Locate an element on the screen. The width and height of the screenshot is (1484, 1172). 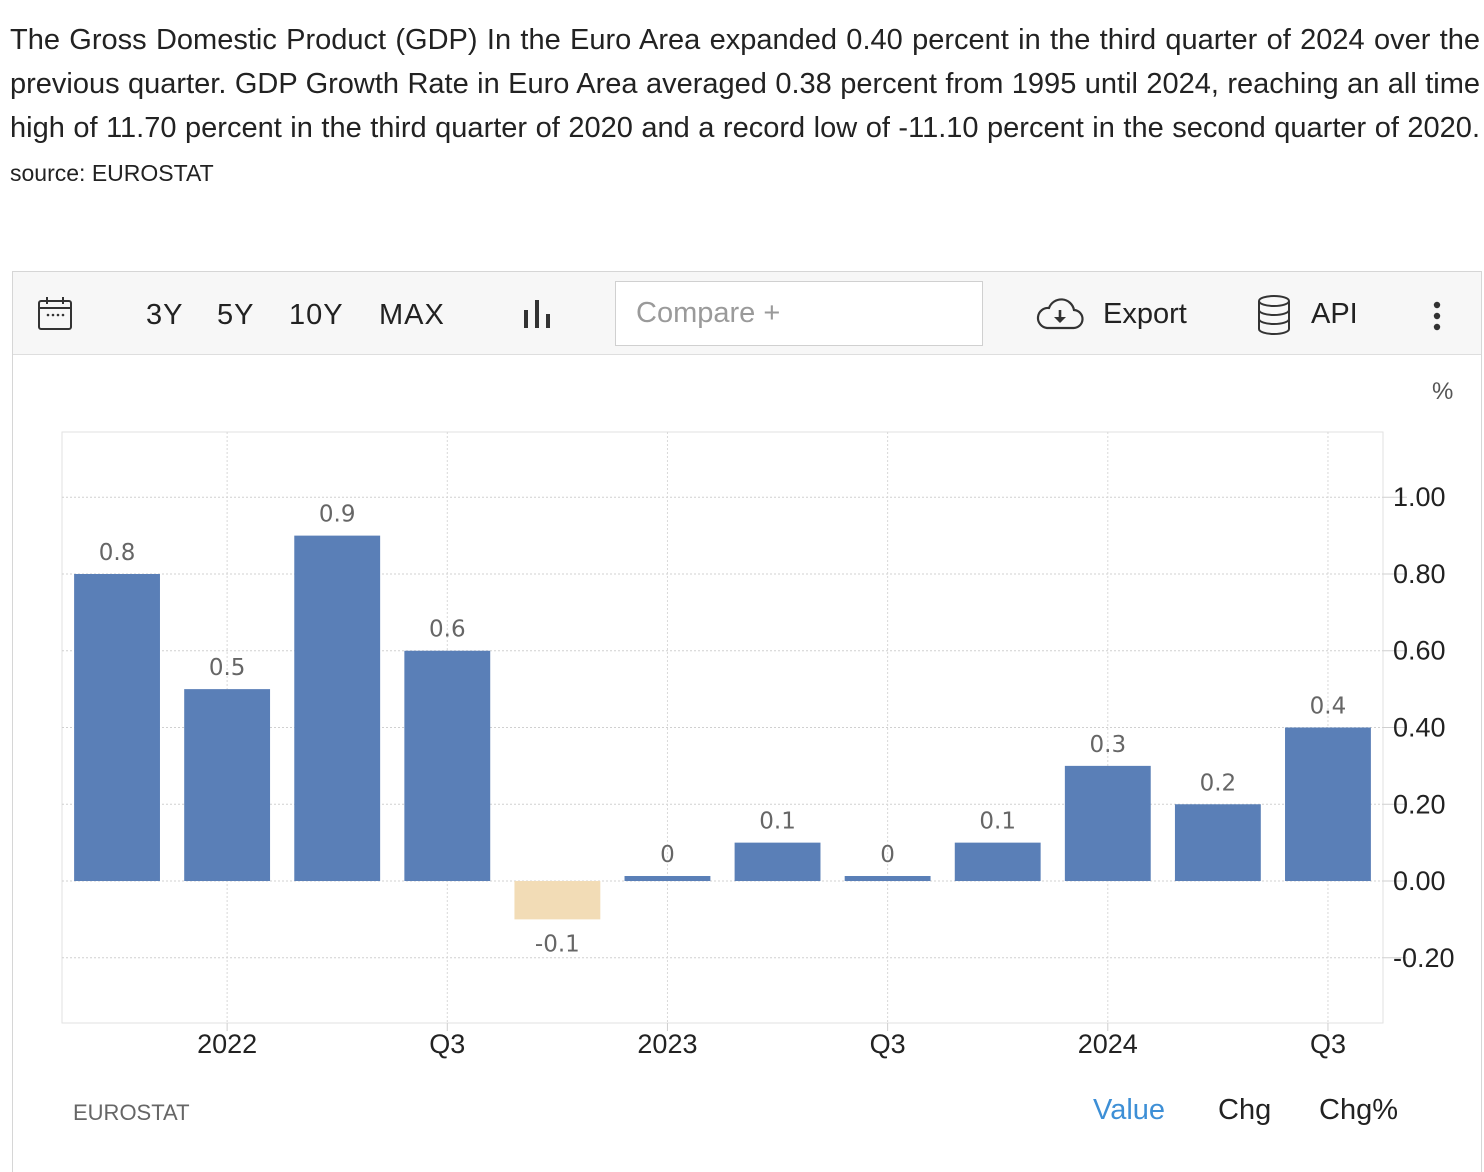
y-tick-label: 0.80 is located at coordinates (1419, 574).